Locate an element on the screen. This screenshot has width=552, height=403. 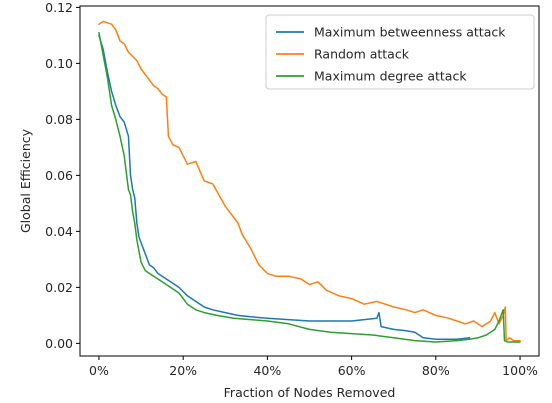
legend-box is located at coordinates (400, 52).